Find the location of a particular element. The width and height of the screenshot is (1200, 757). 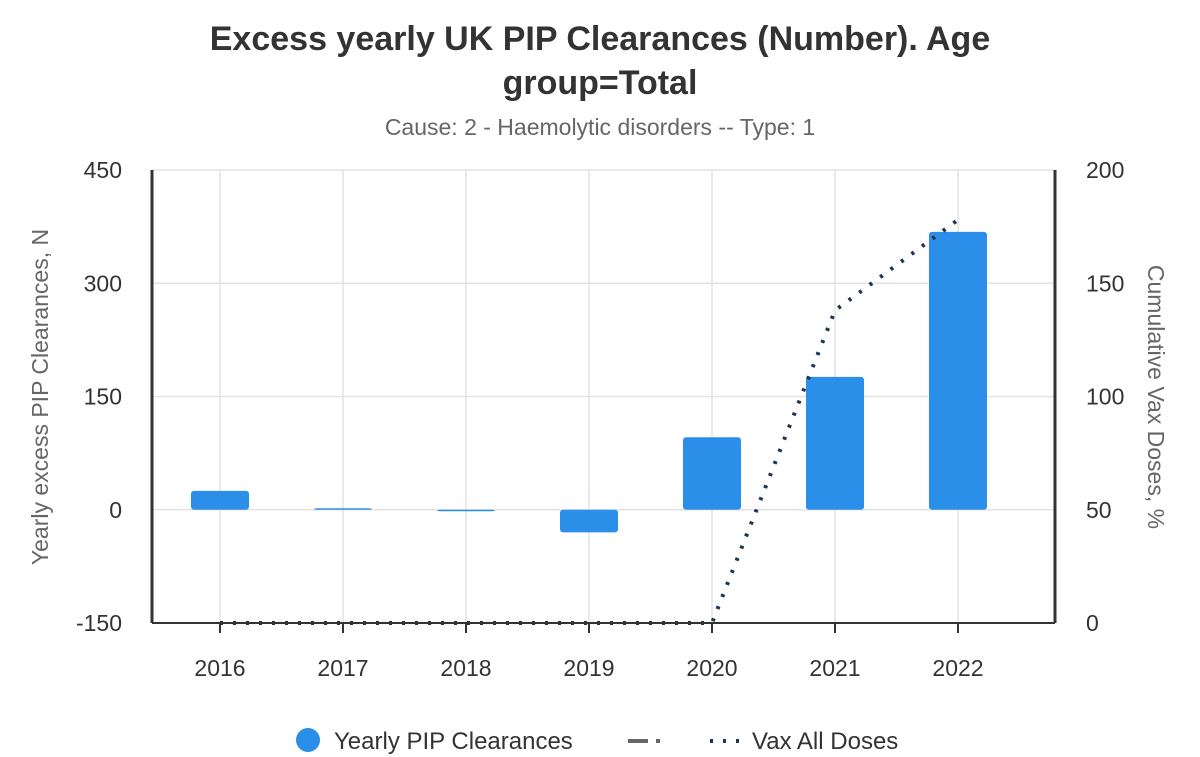

legend-vax-label: Vax All Doses is located at coordinates (825, 741).